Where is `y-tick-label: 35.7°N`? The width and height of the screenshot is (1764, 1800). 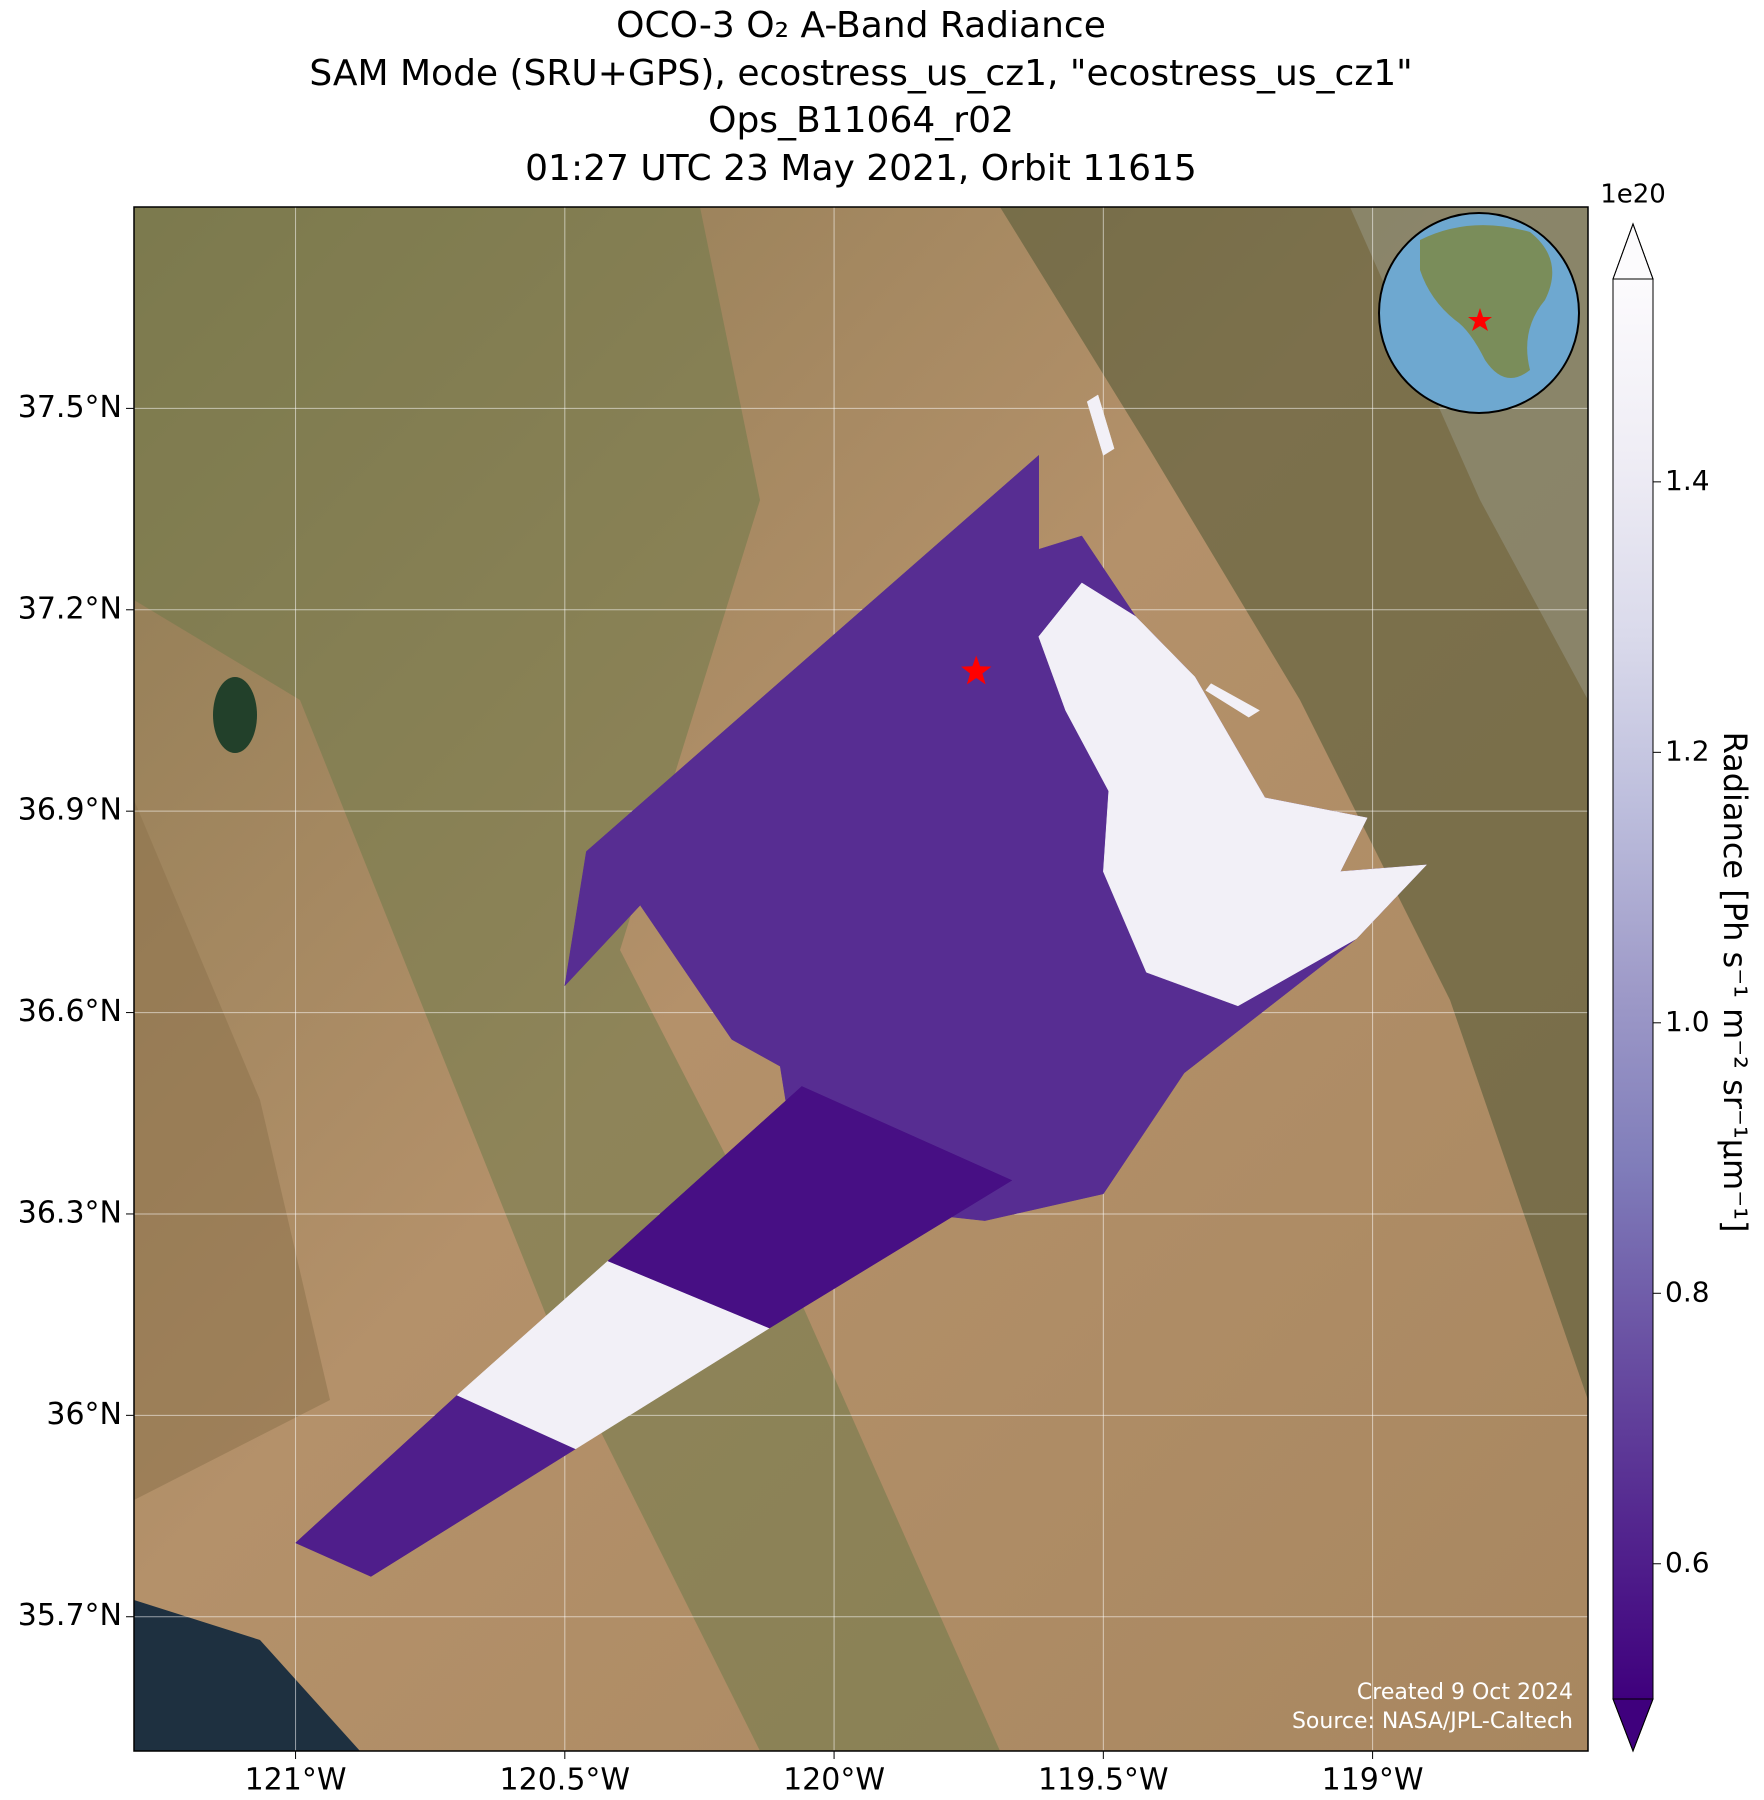
y-tick-label: 35.7°N is located at coordinates (70, 1615).